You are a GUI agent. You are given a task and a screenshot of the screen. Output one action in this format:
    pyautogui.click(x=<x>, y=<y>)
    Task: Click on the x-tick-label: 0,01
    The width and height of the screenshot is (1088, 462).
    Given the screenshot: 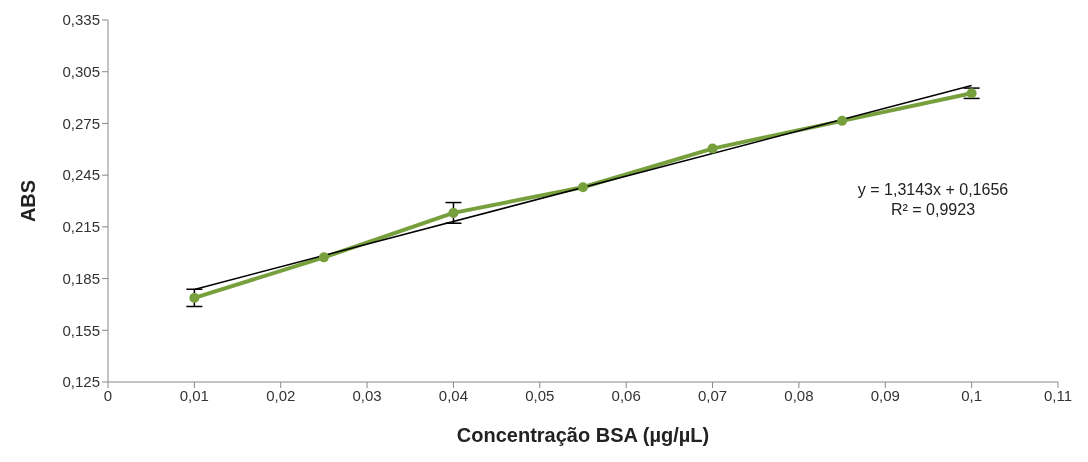 What is the action you would take?
    pyautogui.click(x=194, y=395)
    